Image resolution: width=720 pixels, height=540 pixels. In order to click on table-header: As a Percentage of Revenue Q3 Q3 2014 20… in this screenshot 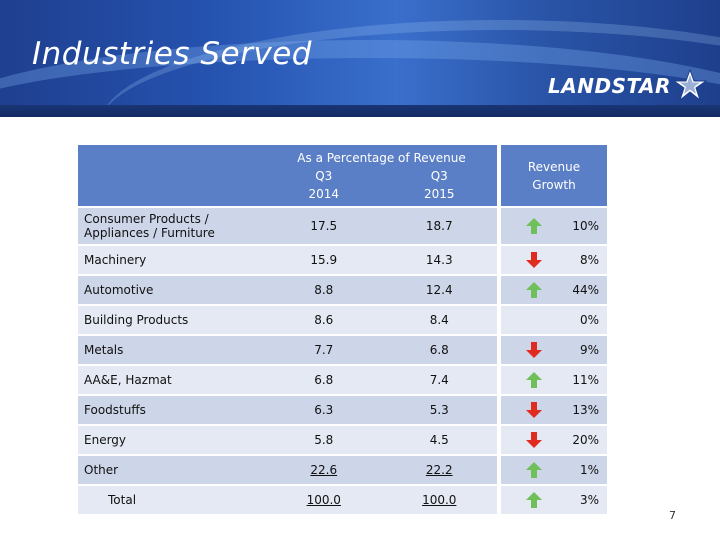, I will do `click(342, 175)`.